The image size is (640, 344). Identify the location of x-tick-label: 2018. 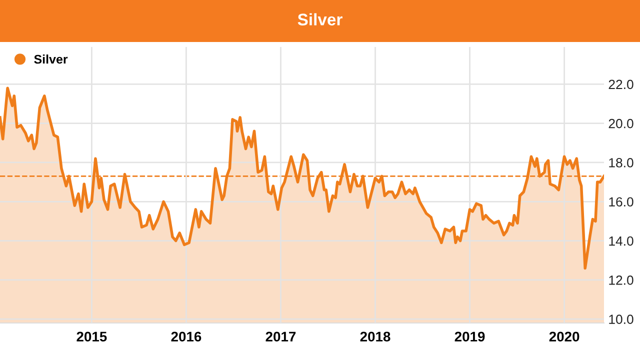
(375, 337).